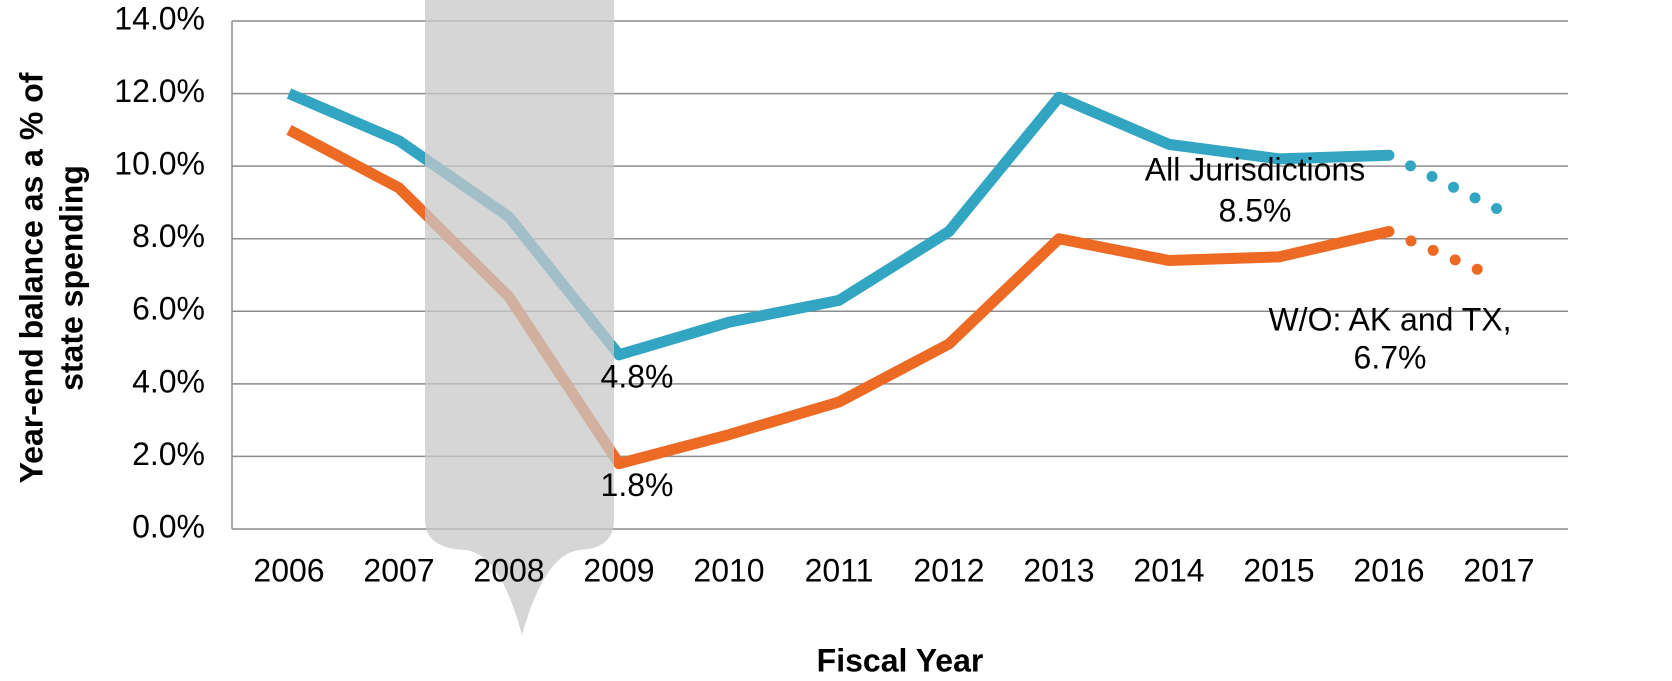  What do you see at coordinates (1058, 570) in the screenshot?
I see `x-tick-label: 2013` at bounding box center [1058, 570].